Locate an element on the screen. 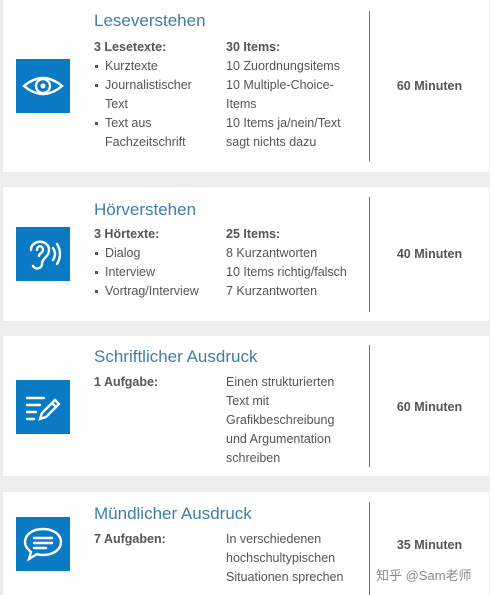 The width and height of the screenshot is (490, 595). section-title: Leseverstehen is located at coordinates (150, 20).